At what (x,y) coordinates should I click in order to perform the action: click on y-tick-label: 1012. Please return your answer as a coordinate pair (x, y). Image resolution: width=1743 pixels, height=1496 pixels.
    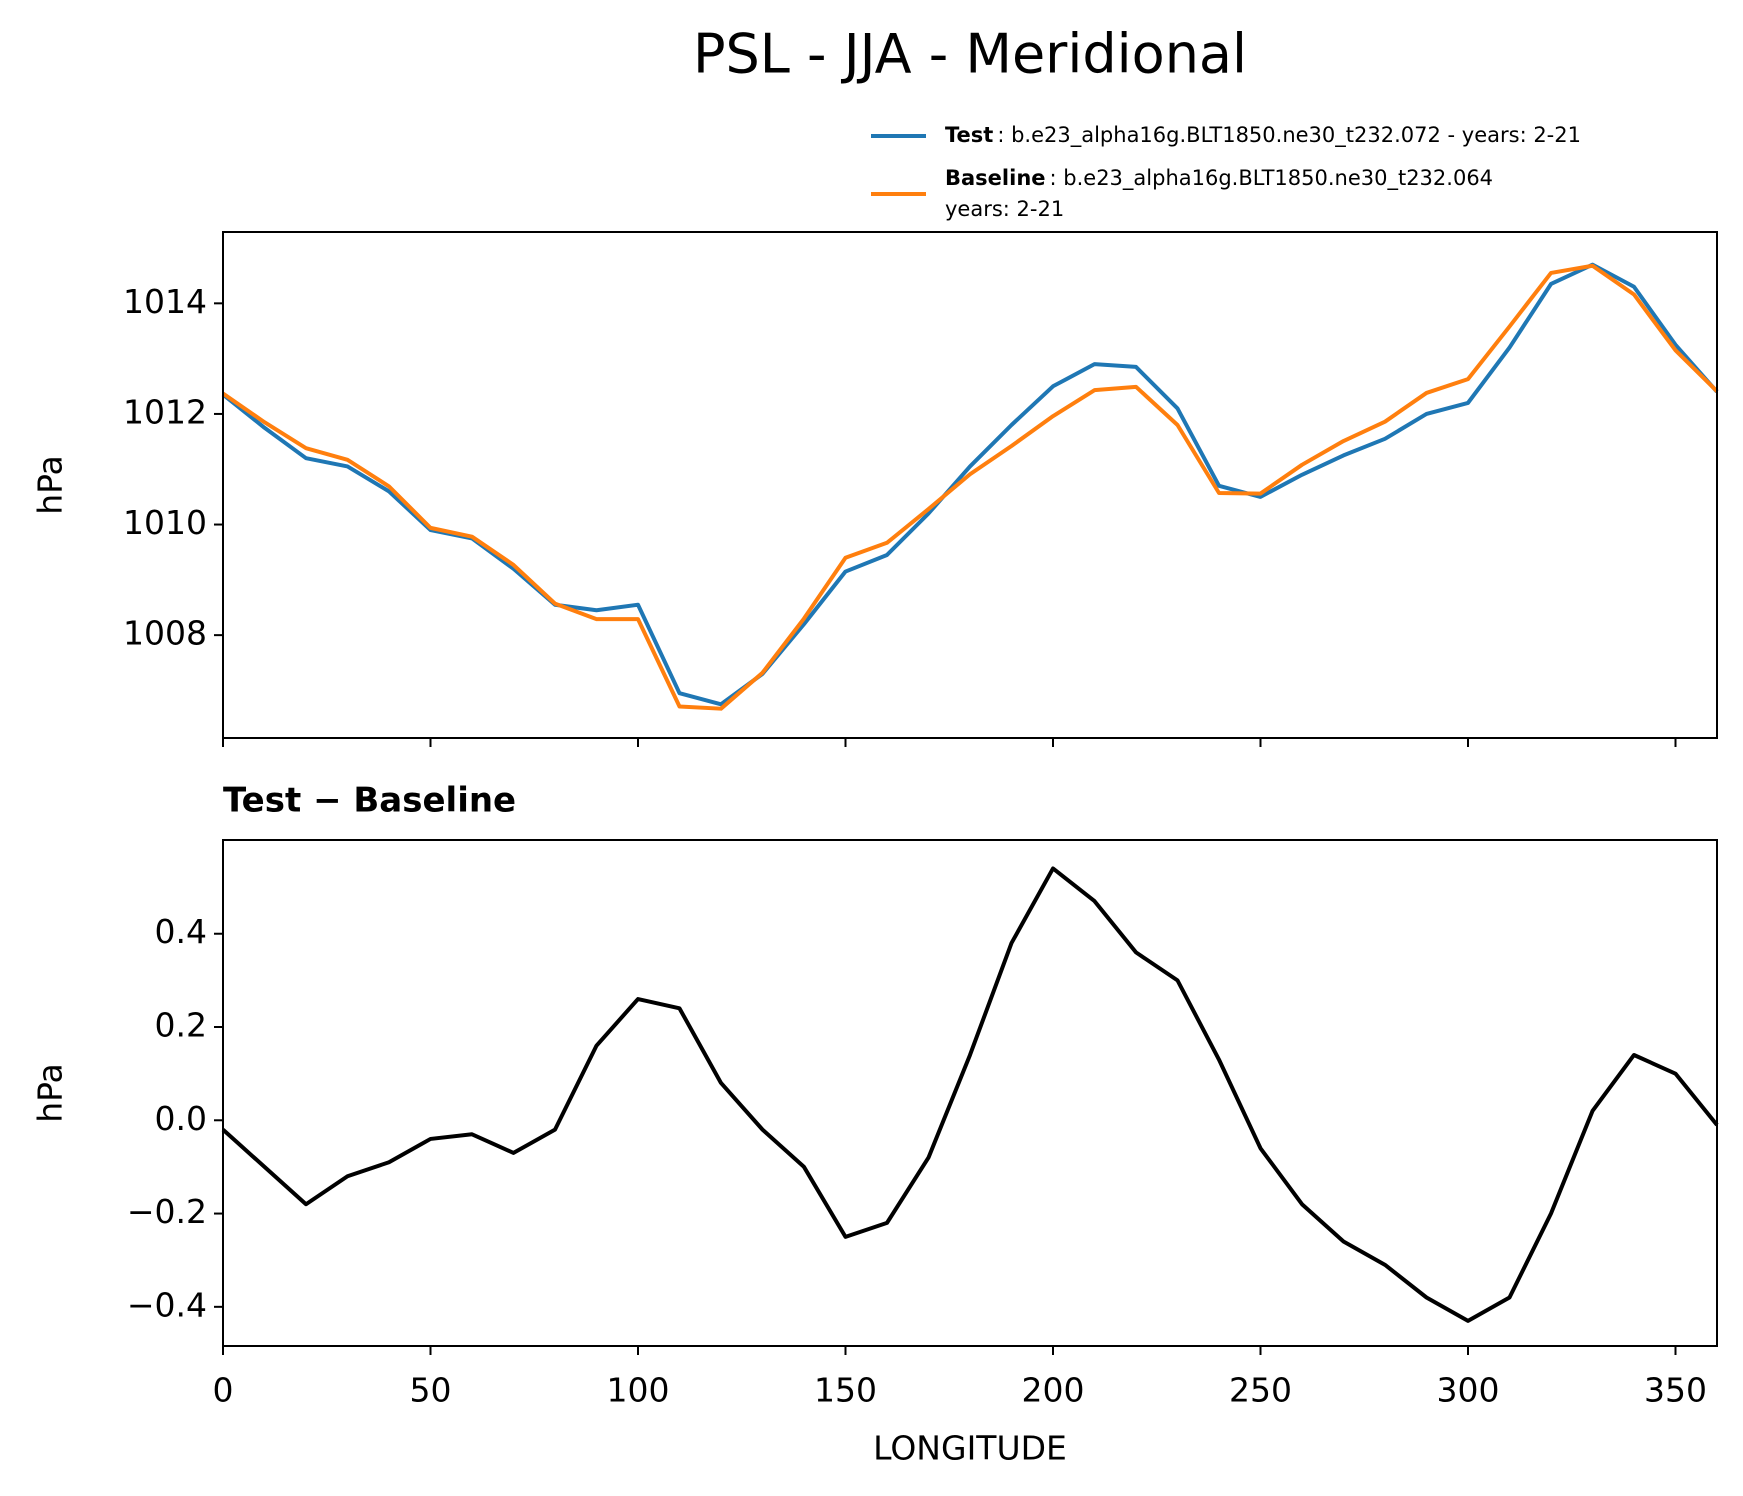
    Looking at the image, I should click on (165, 411).